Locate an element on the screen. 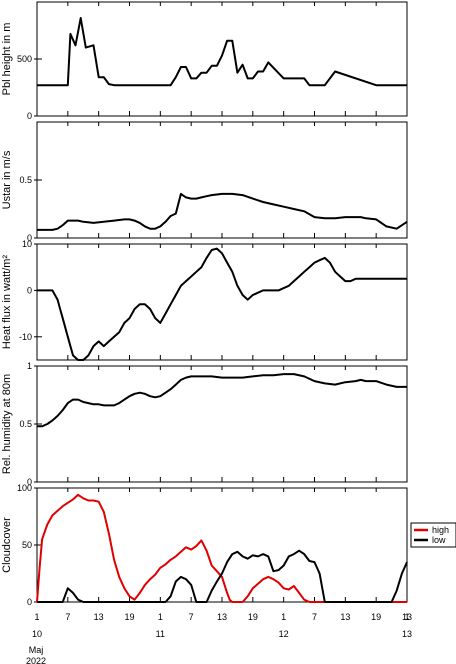 The width and height of the screenshot is (456, 664). y-tick-label: 500 is located at coordinates (24, 59).